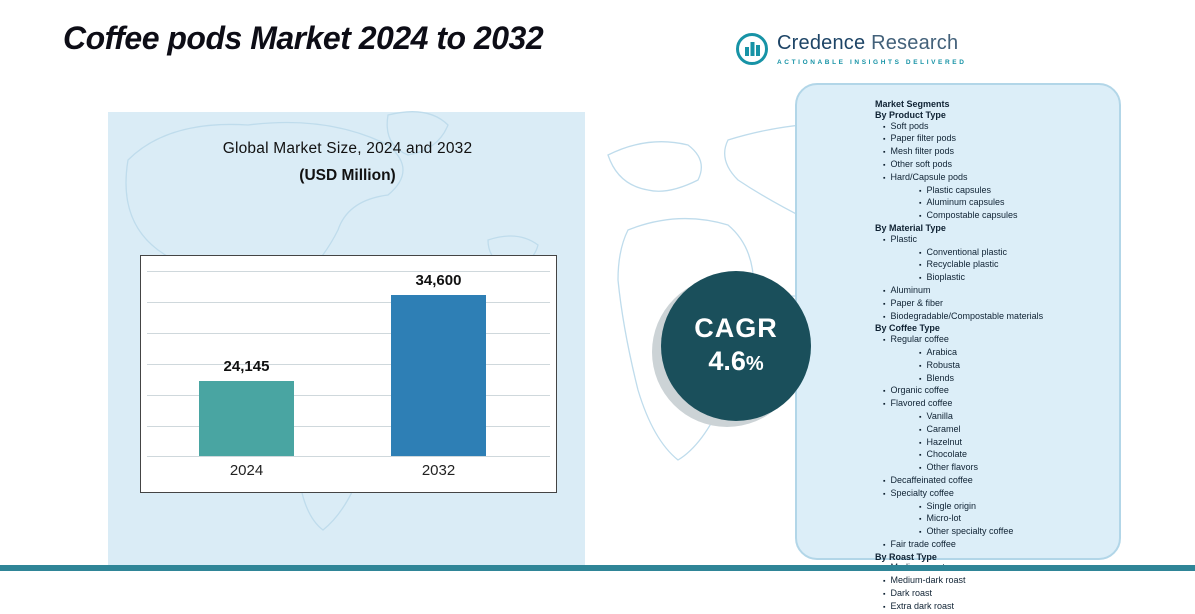 This screenshot has height=614, width=1195. Describe the element at coordinates (951, 505) in the screenshot. I see `segment-label: Single origin` at that location.